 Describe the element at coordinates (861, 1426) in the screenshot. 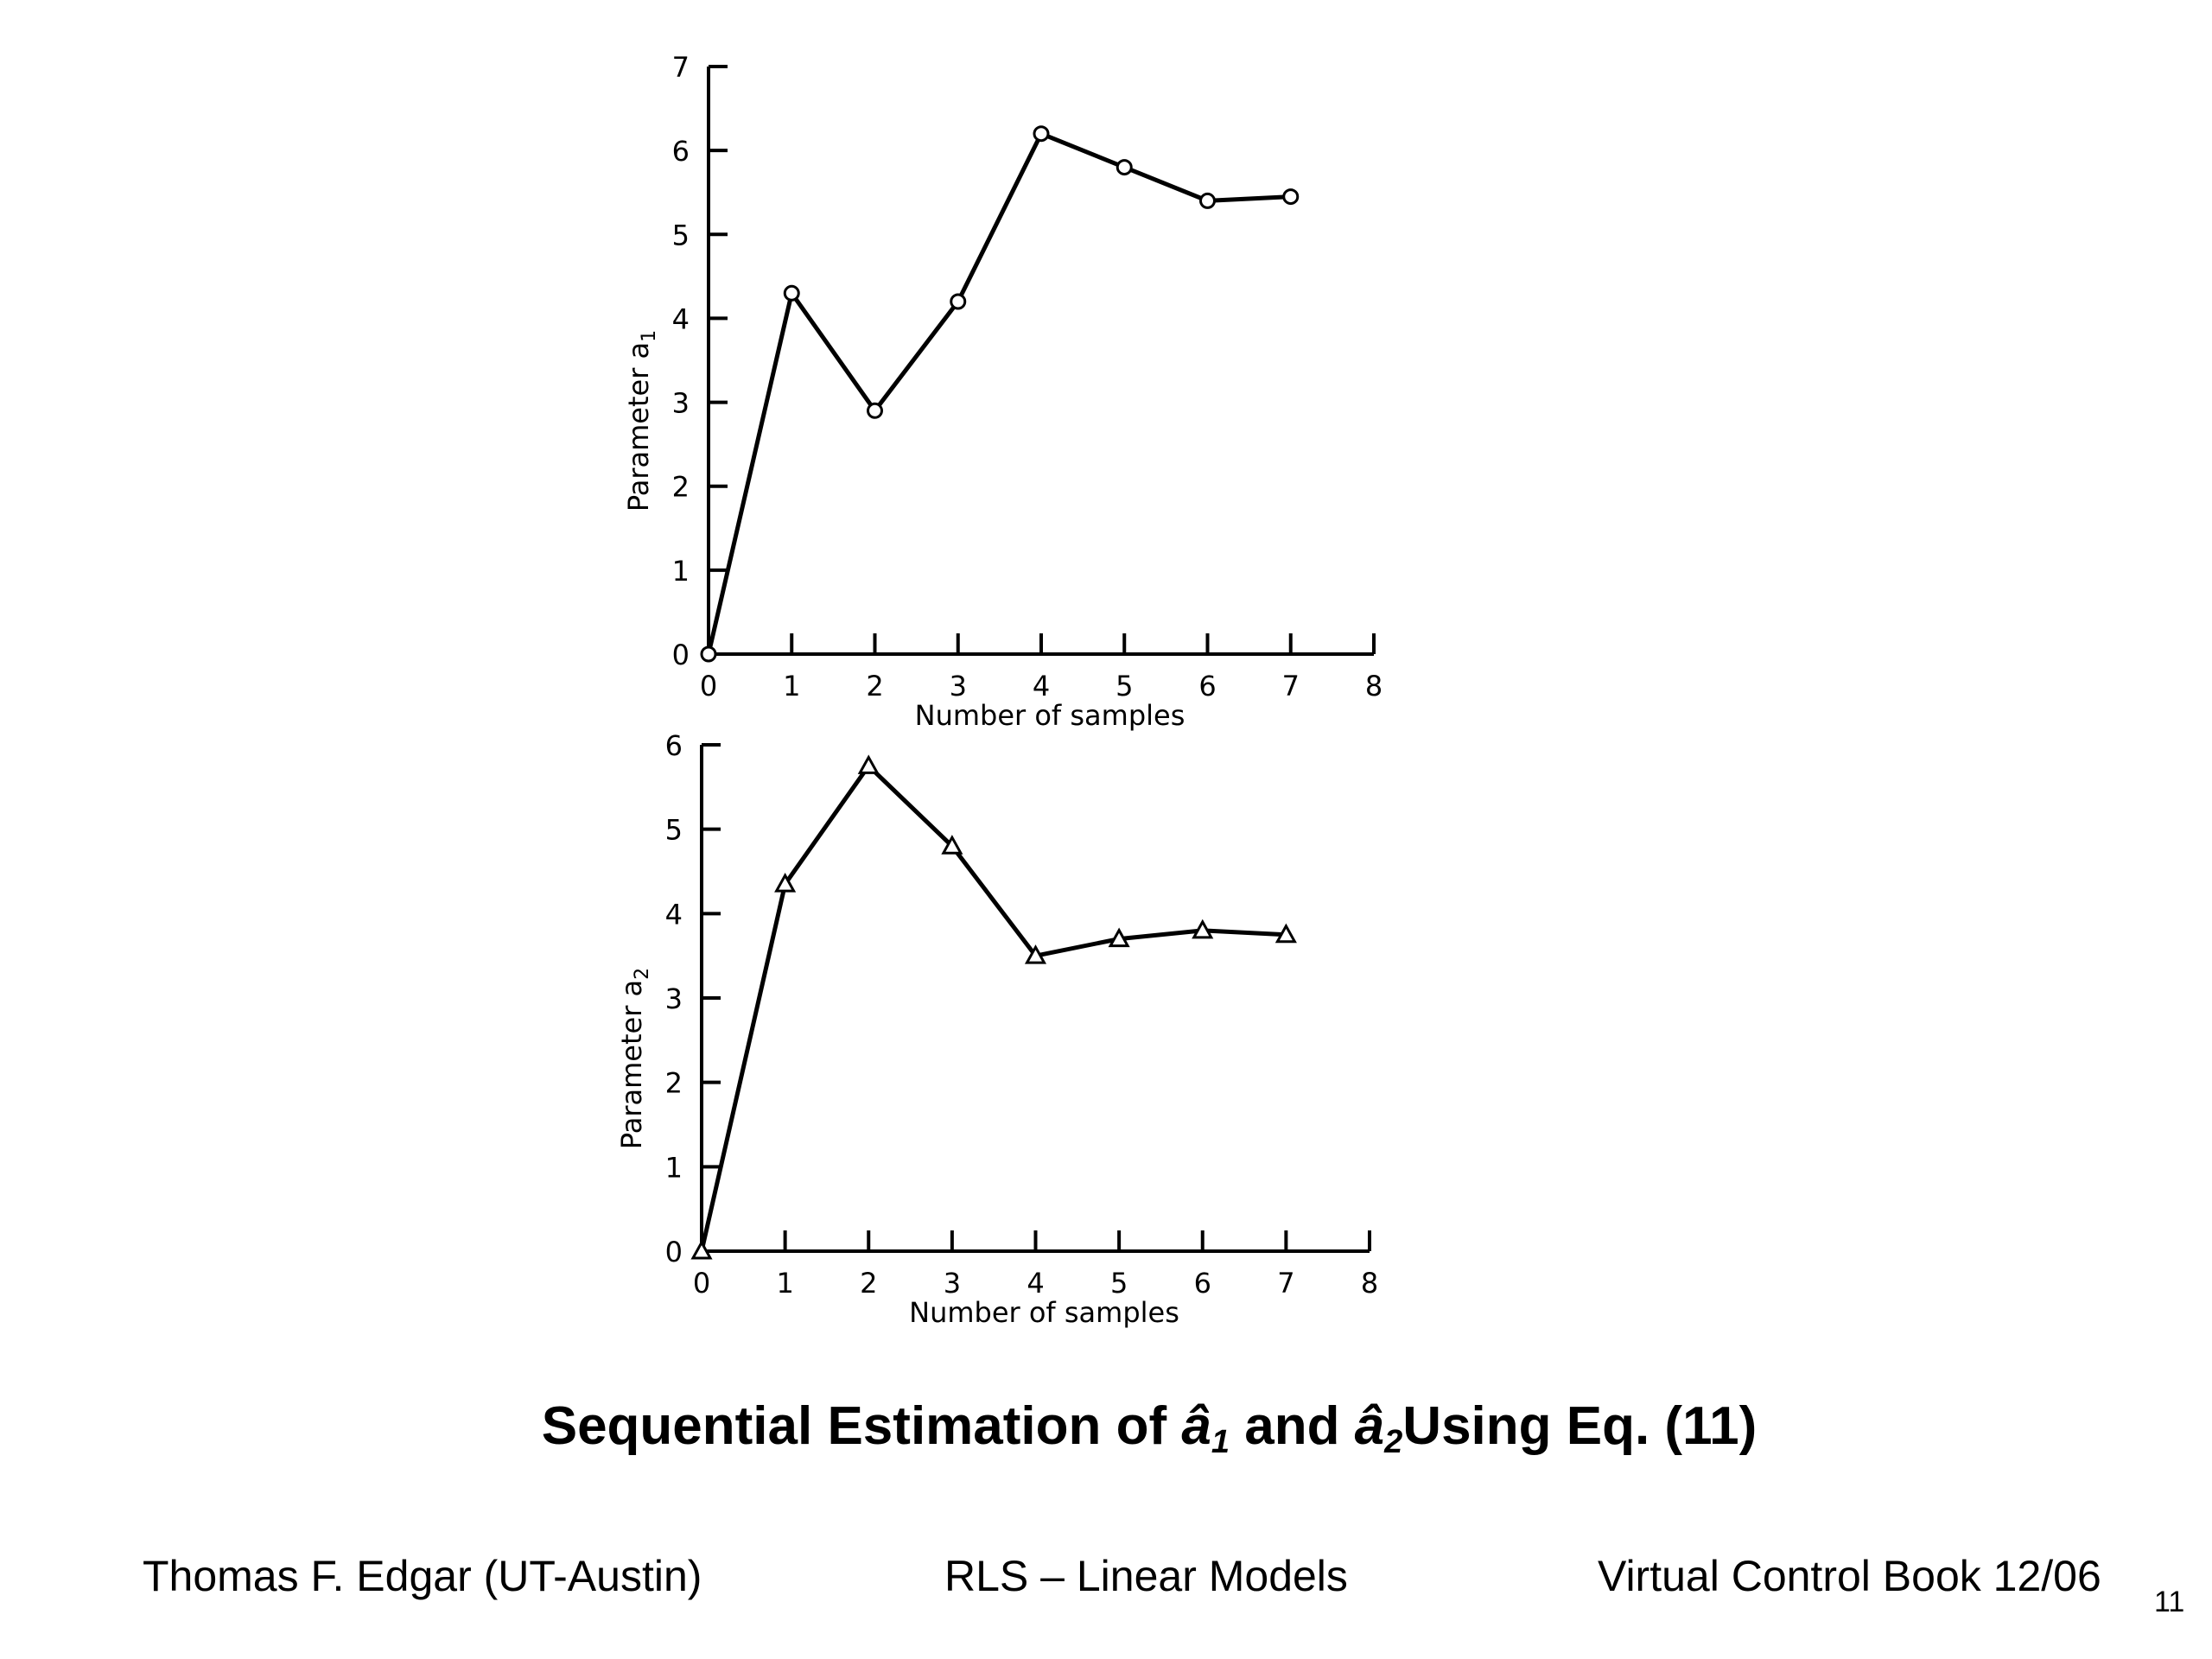

I see `caption-prefix: Sequential Estimation of` at that location.